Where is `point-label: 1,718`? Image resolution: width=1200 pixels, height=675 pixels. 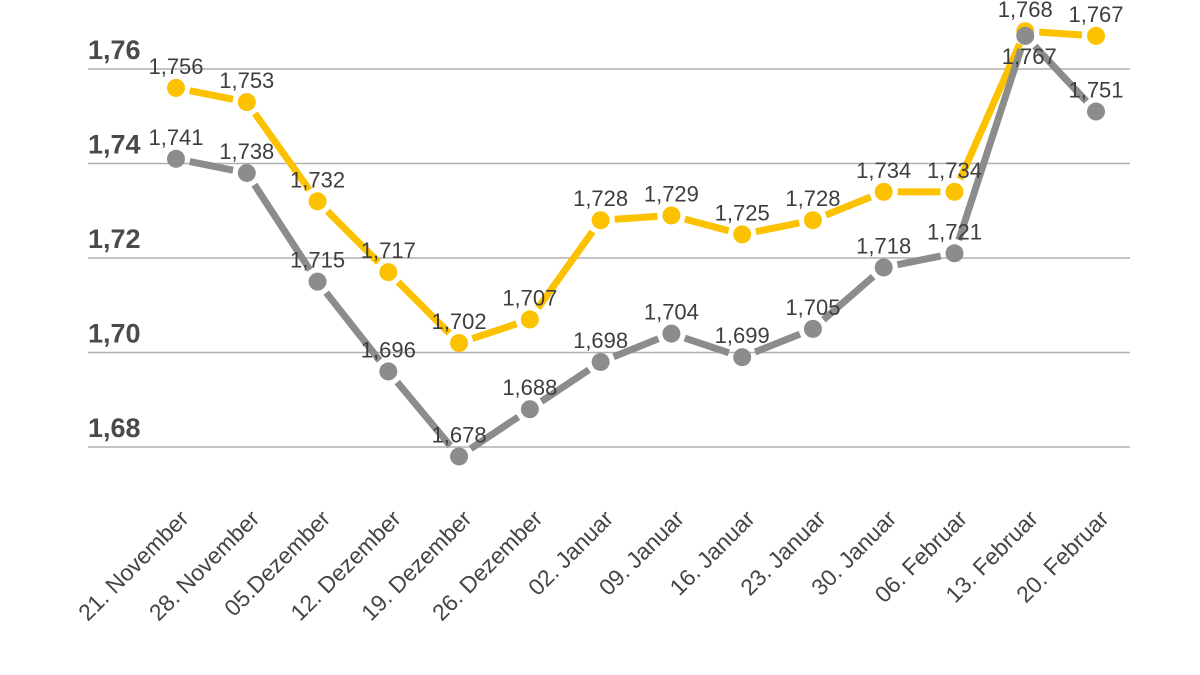 point-label: 1,718 is located at coordinates (883, 245).